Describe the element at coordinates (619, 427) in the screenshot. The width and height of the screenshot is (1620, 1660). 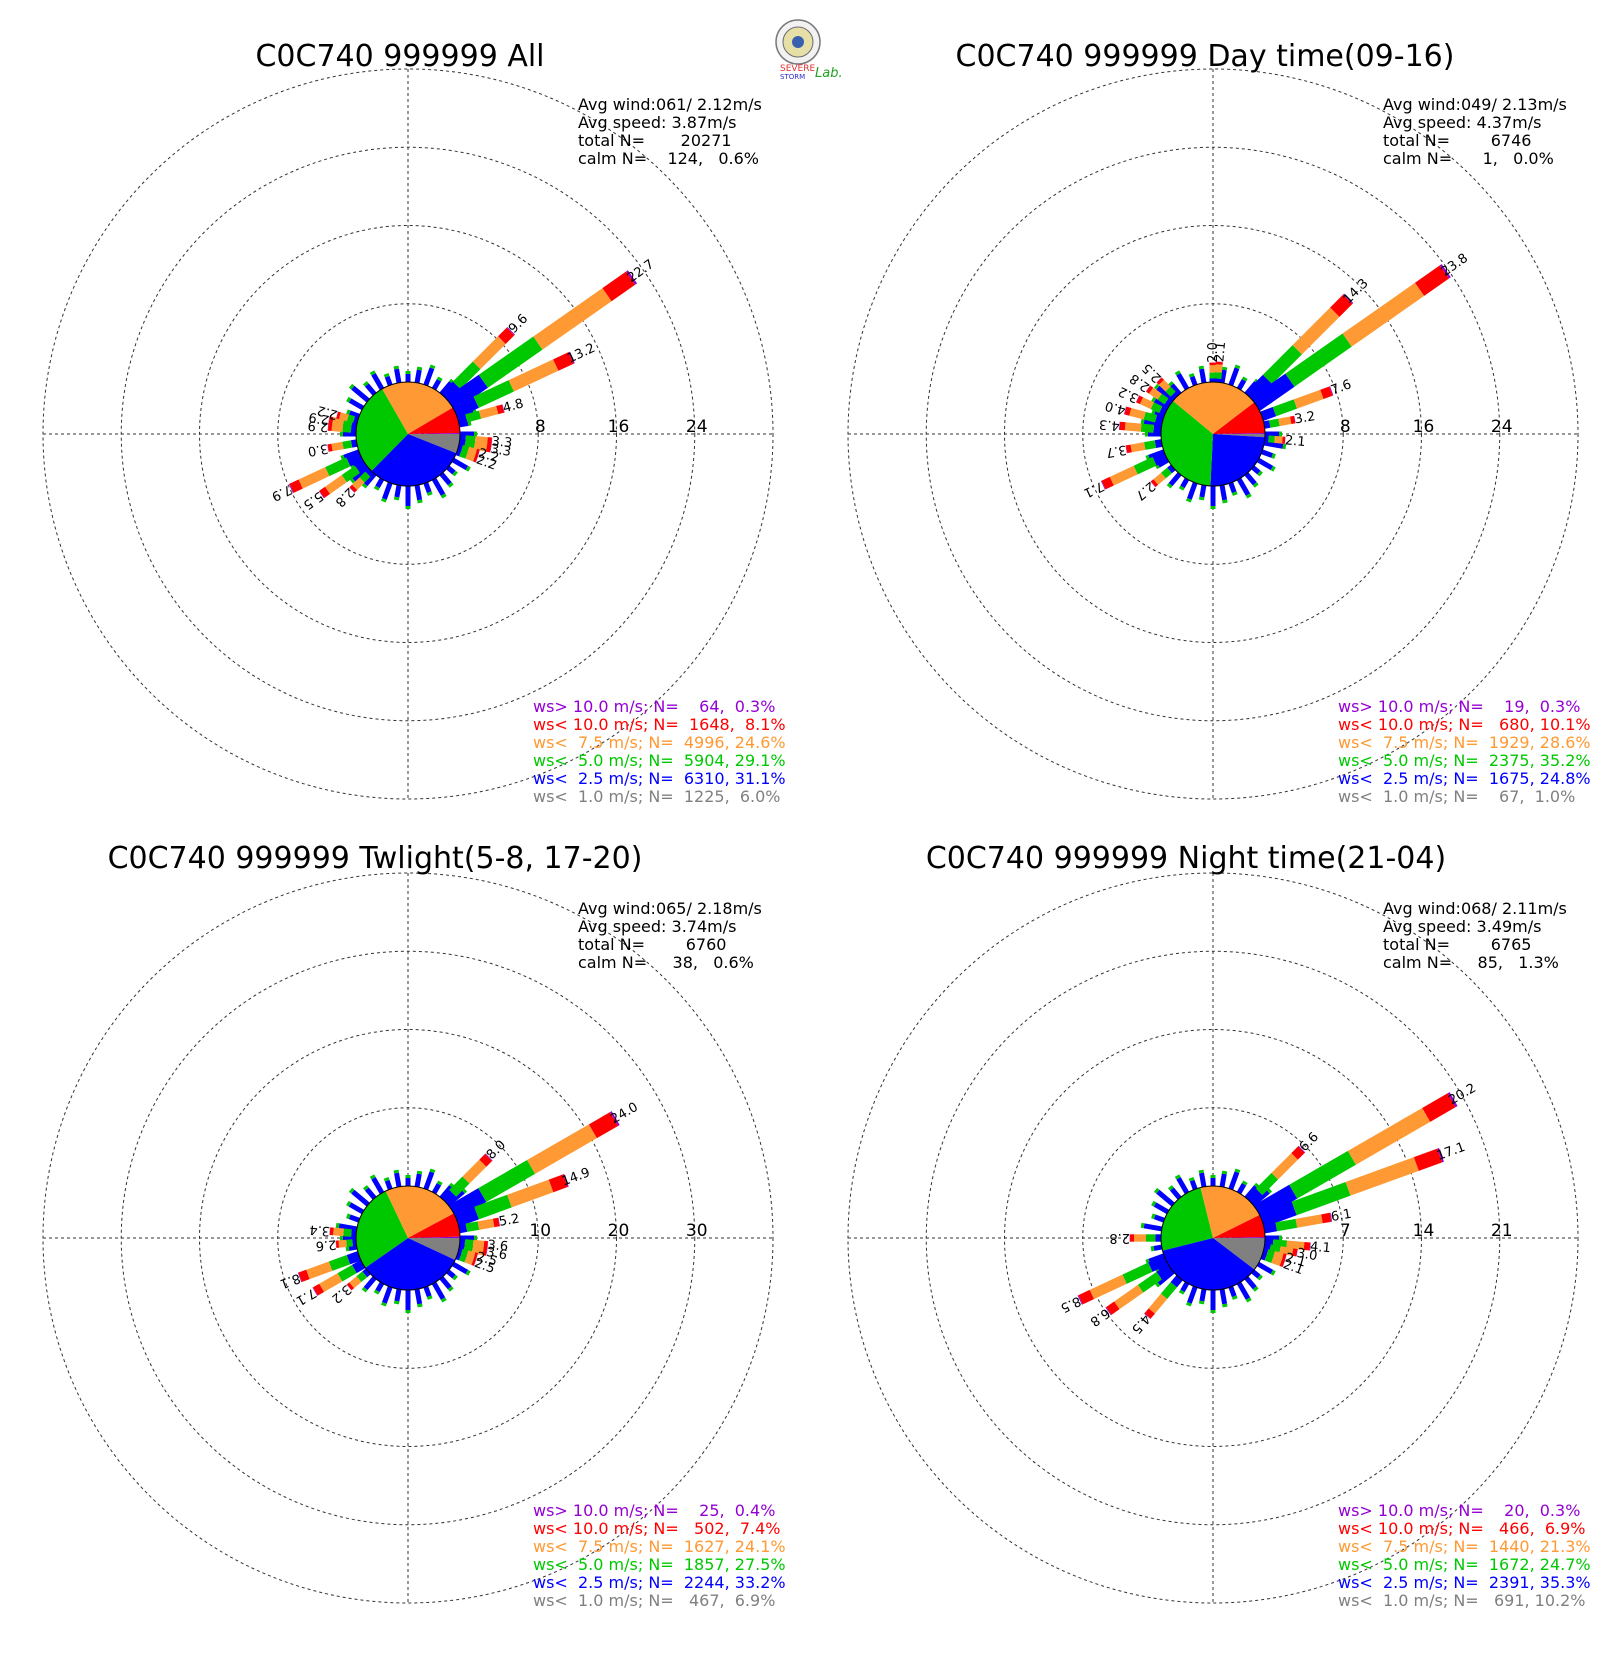
I see `ring-label: 16` at that location.